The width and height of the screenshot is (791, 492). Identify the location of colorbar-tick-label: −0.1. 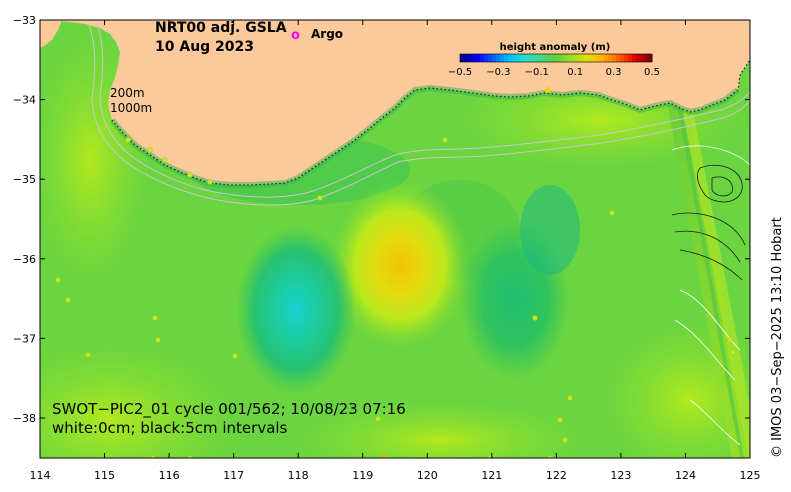
(537, 72).